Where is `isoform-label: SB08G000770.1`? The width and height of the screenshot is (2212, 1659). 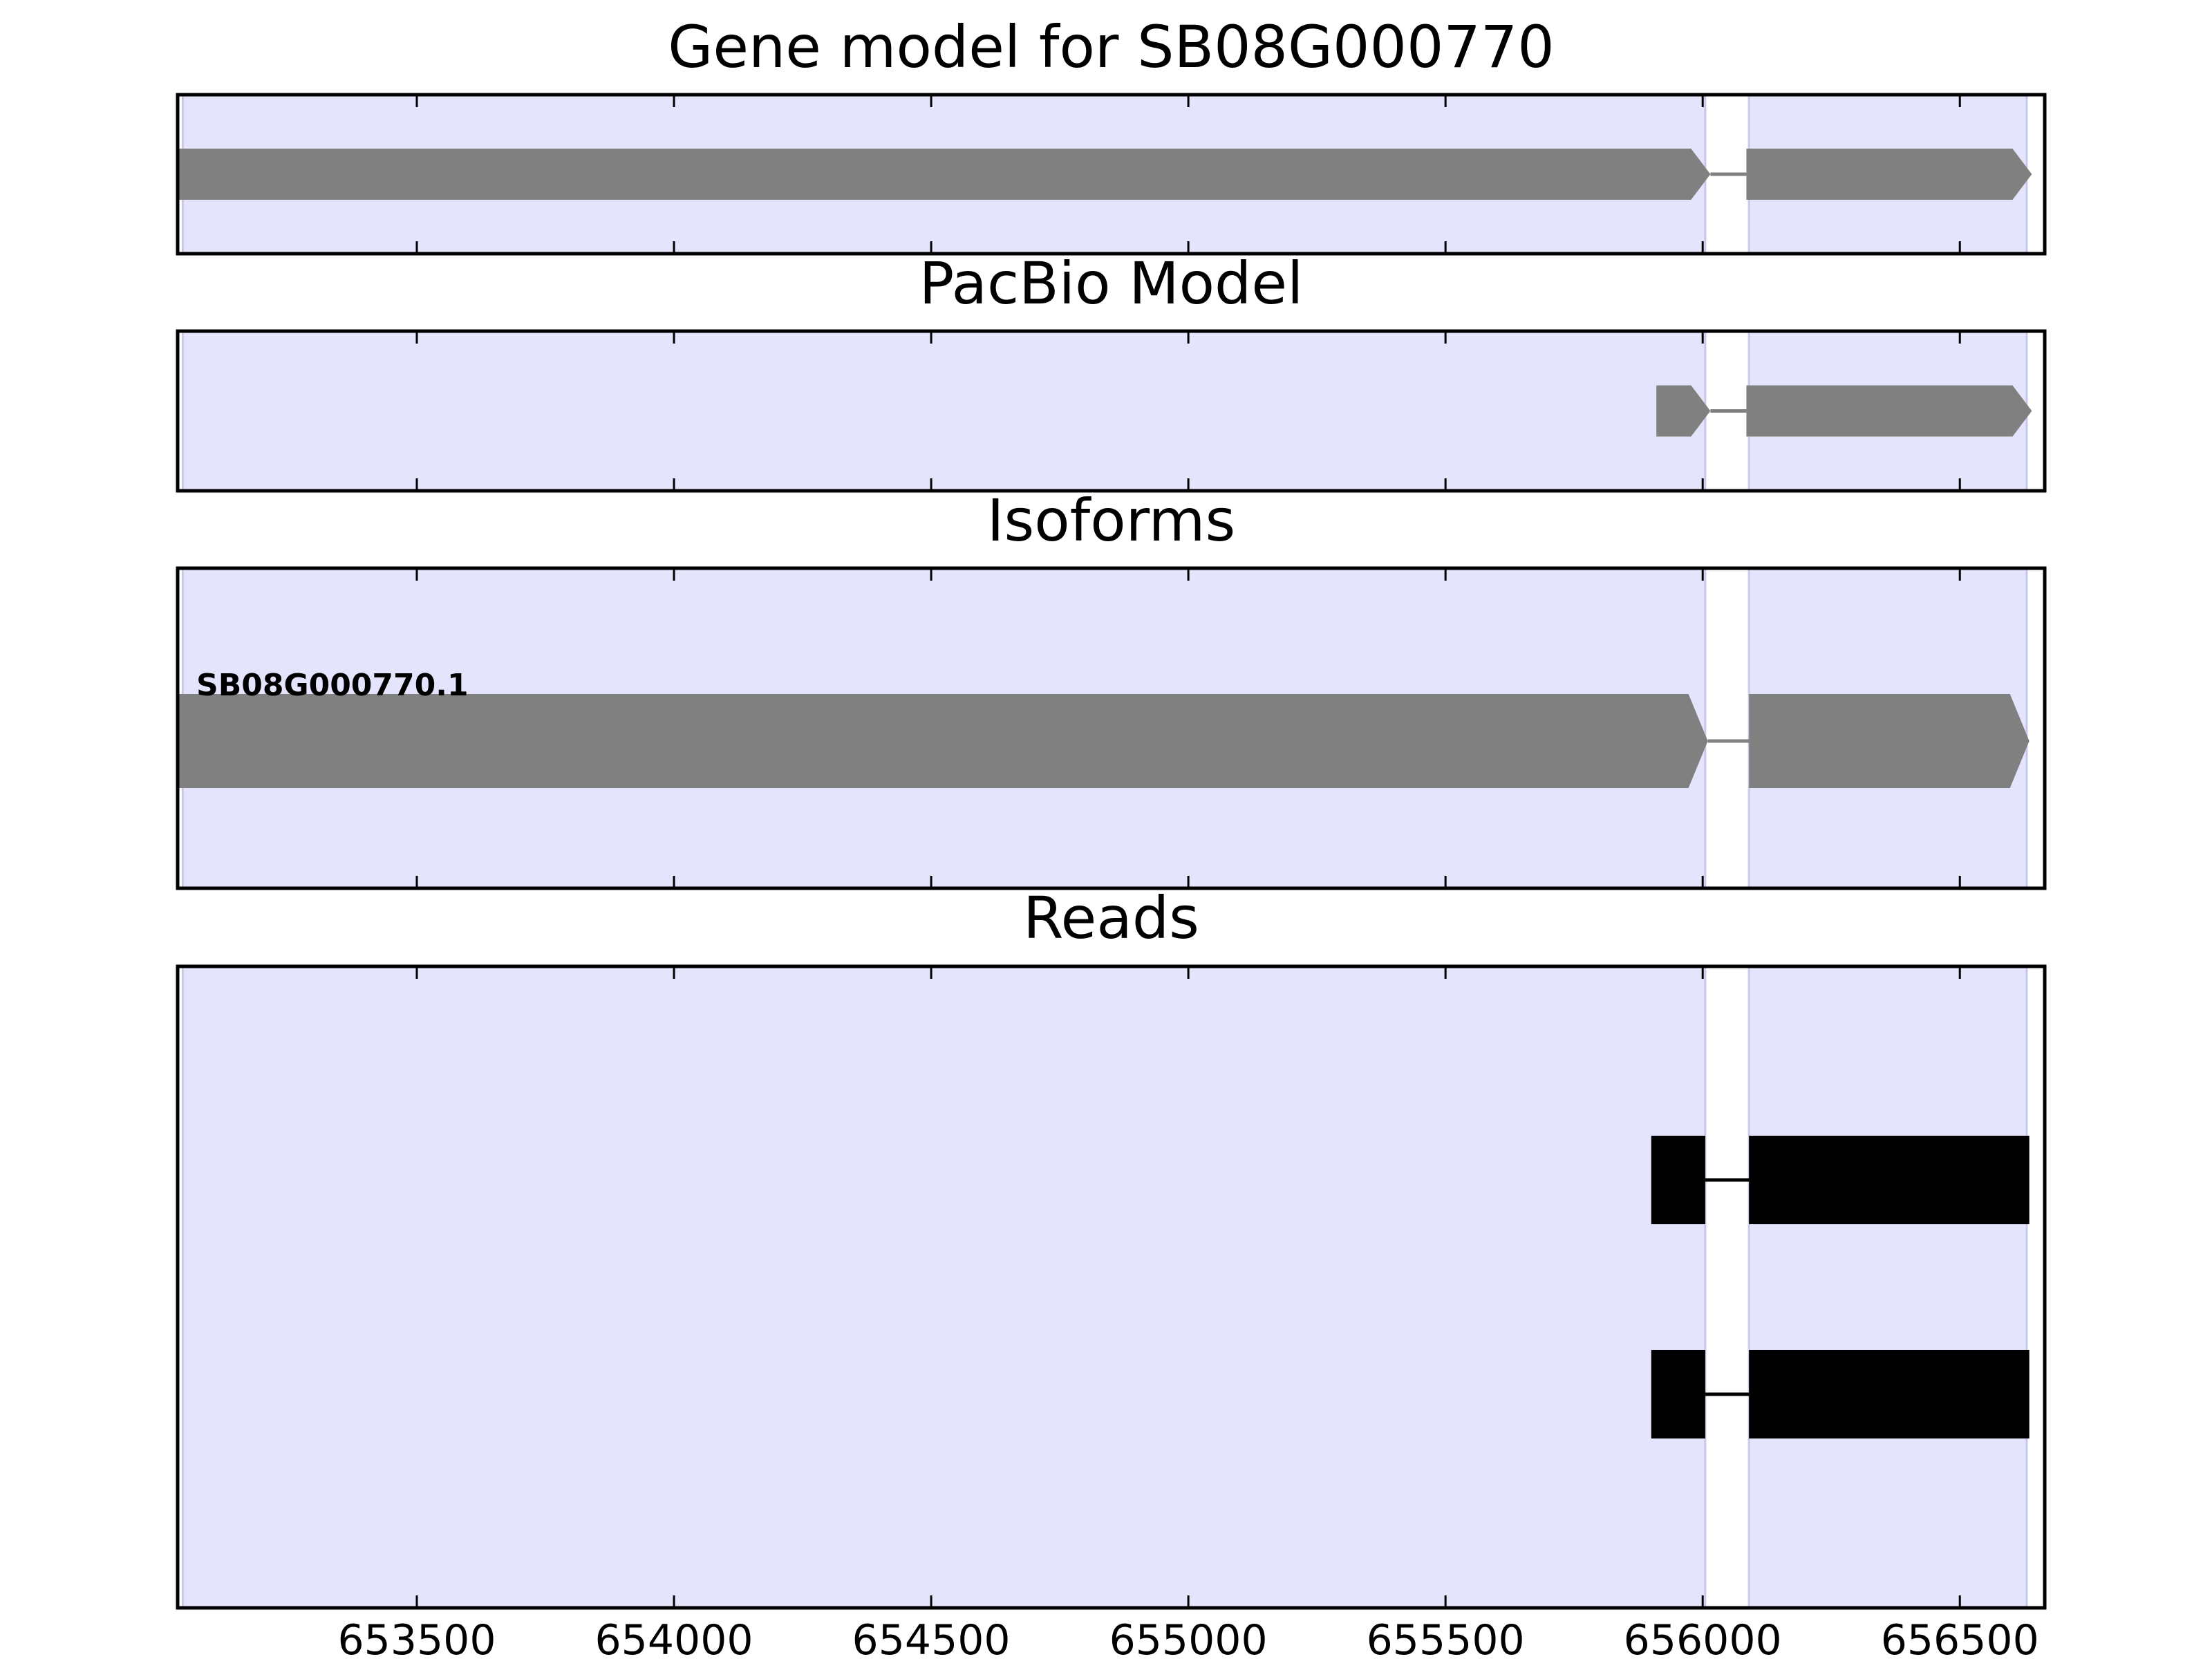
isoform-label: SB08G000770.1 is located at coordinates (332, 685).